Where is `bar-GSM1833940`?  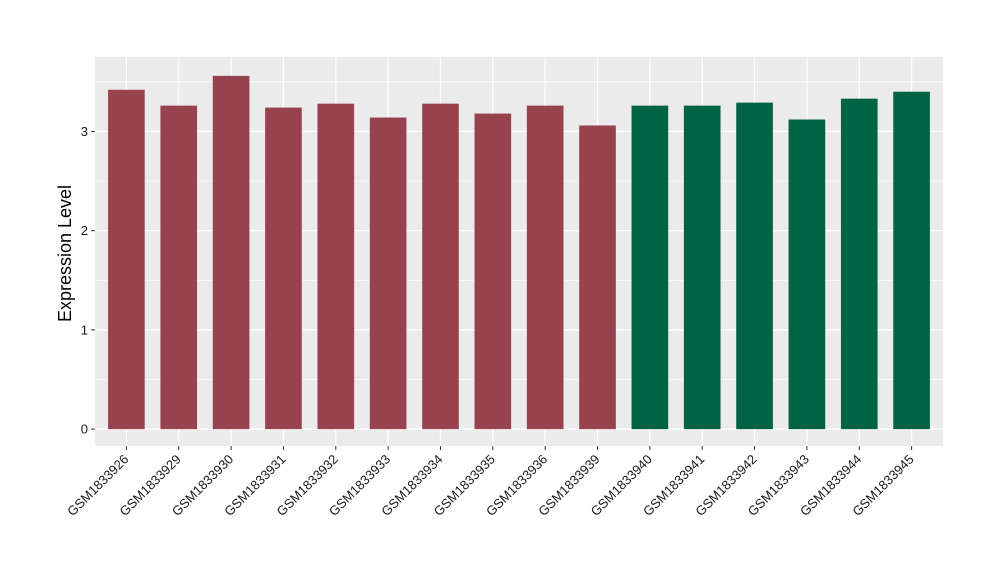 bar-GSM1833940 is located at coordinates (650, 267).